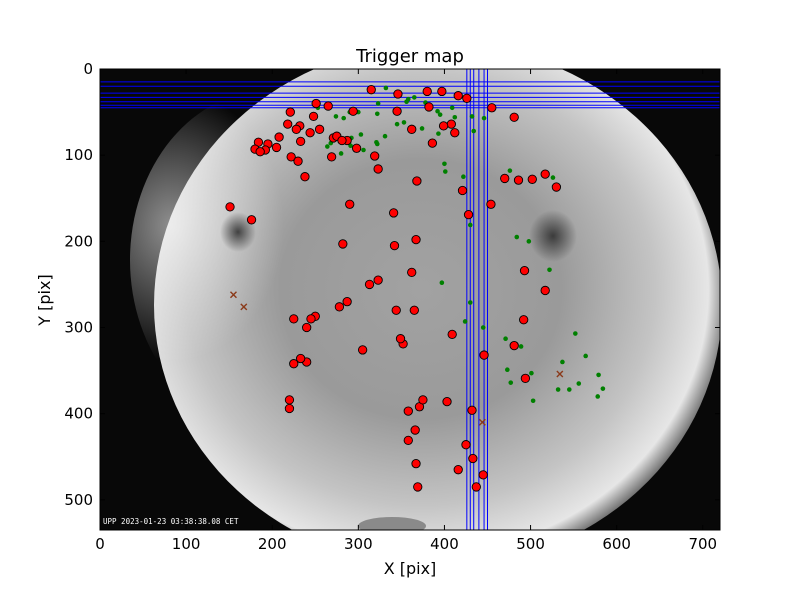 The height and width of the screenshot is (600, 800). Describe the element at coordinates (78, 241) in the screenshot. I see `y-tick-label: 200` at that location.